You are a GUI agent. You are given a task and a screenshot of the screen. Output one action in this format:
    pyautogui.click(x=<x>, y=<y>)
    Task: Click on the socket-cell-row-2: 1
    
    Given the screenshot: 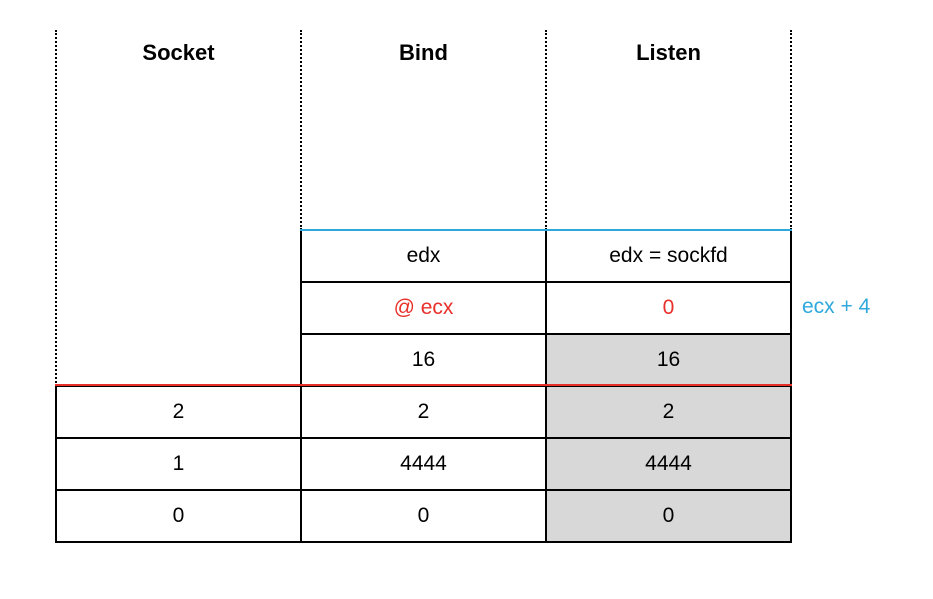 What is the action you would take?
    pyautogui.click(x=178, y=464)
    